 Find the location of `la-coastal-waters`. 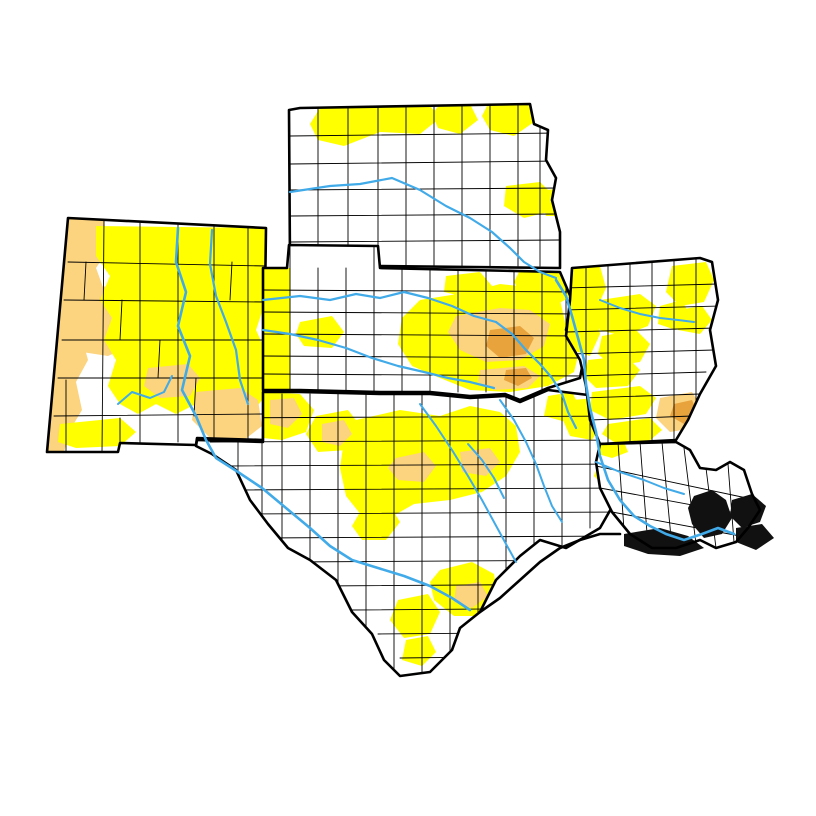

la-coastal-waters is located at coordinates (699, 523).